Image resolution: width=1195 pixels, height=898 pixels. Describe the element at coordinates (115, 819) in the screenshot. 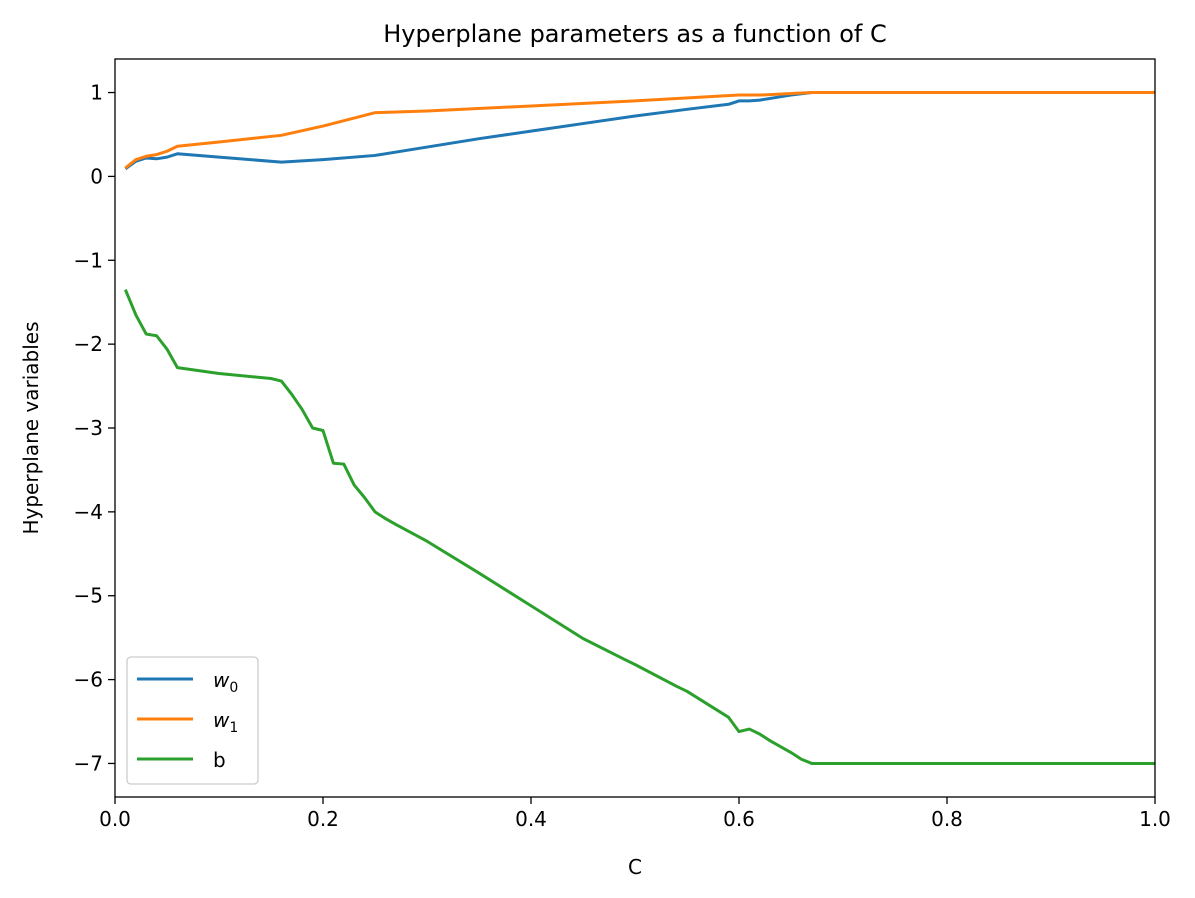

I see `x-tick-label: 0.0` at that location.